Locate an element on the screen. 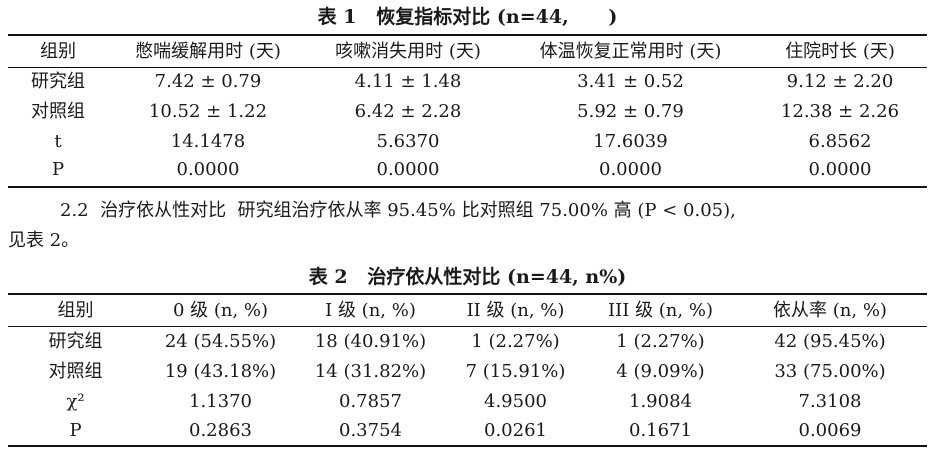  table-cell: 3.41 ± 0.52 is located at coordinates (630, 81).